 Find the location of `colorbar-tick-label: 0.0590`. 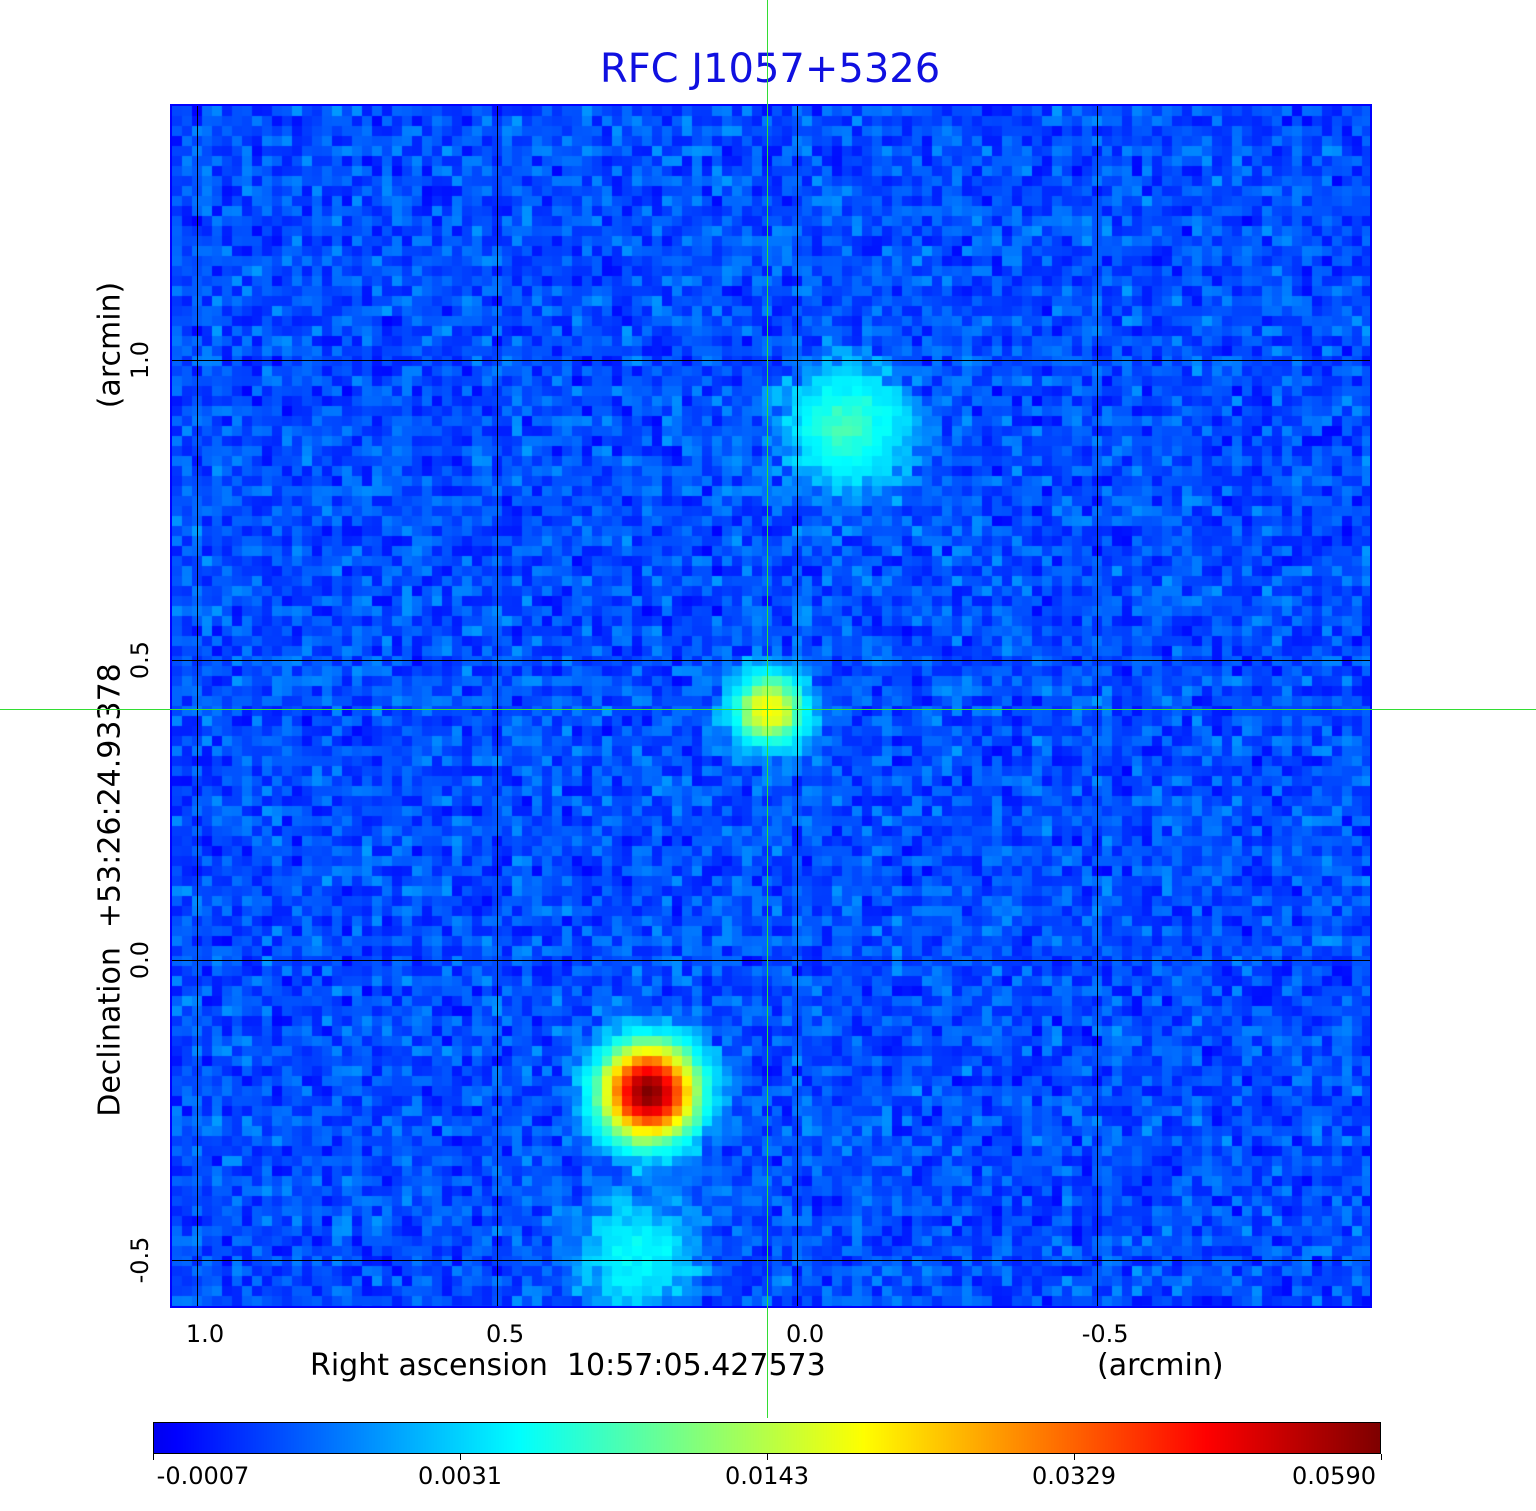

colorbar-tick-label: 0.0590 is located at coordinates (1334, 1476).